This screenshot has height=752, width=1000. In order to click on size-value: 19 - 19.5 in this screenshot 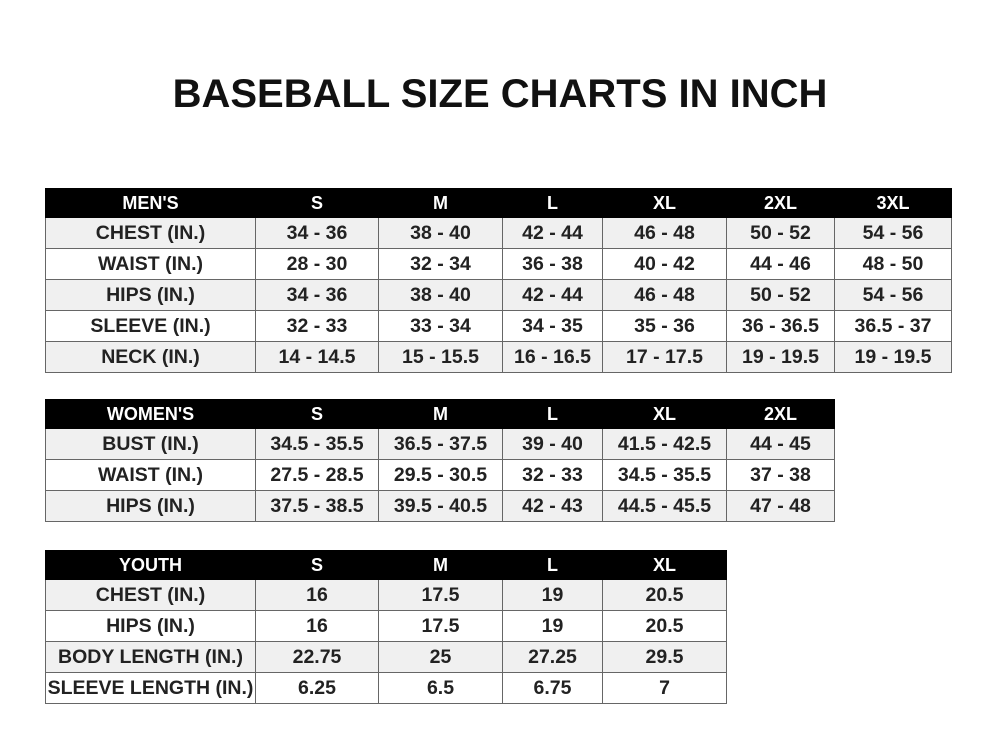, I will do `click(780, 357)`.